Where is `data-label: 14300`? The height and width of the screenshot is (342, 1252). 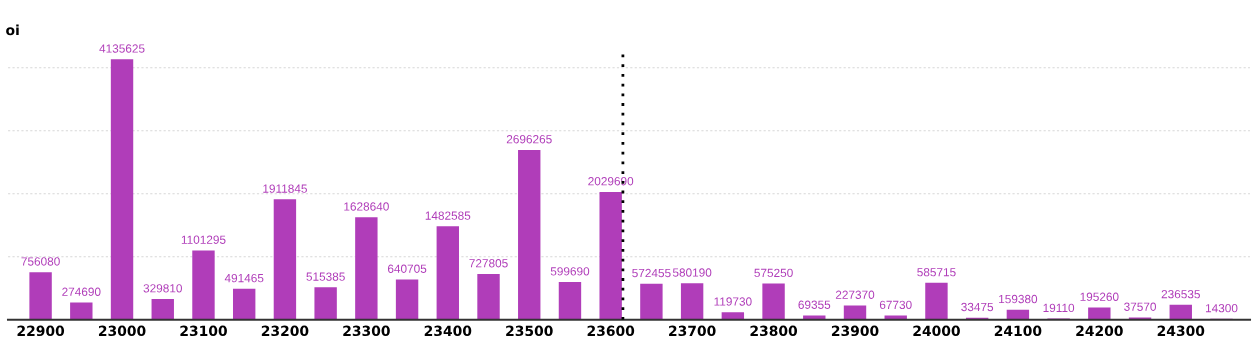 data-label: 14300 is located at coordinates (1221, 308).